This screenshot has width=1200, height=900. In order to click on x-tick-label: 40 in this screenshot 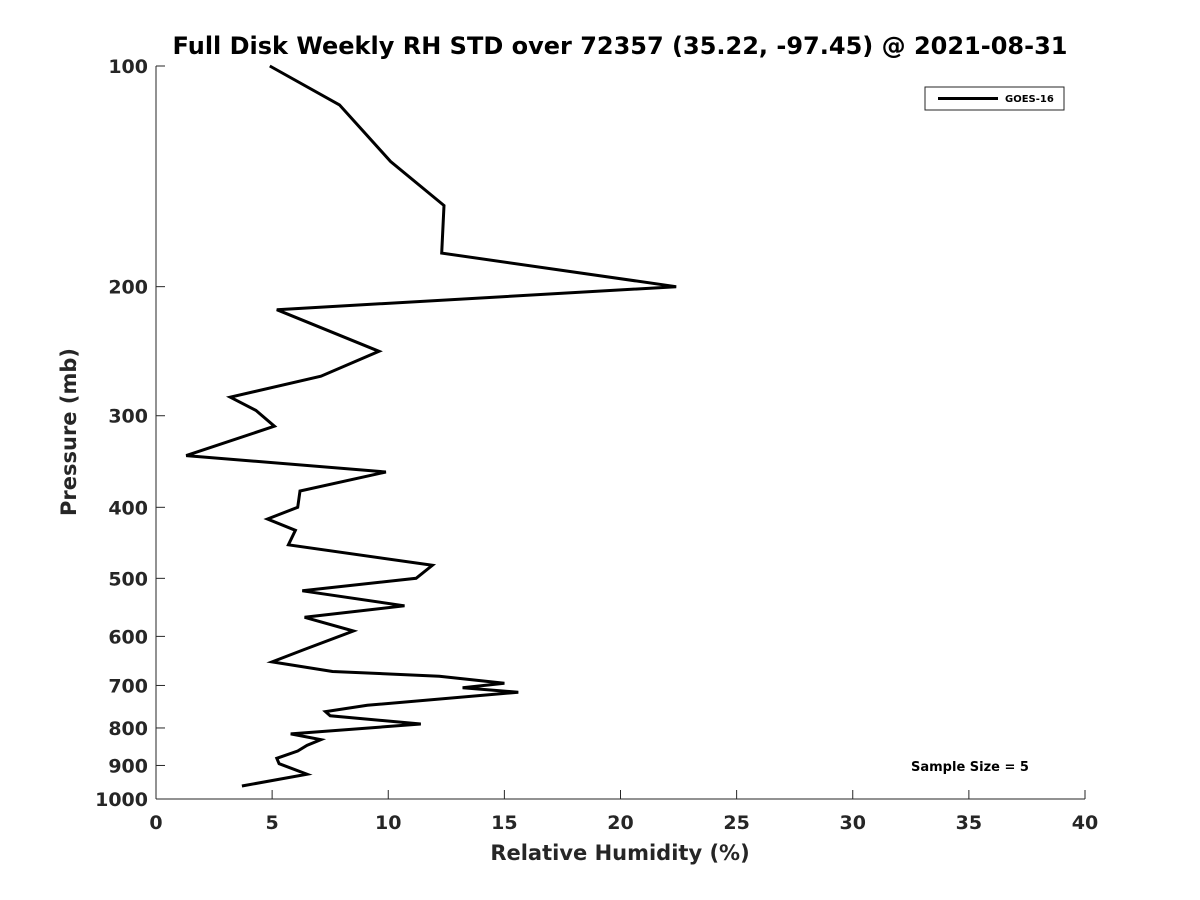, I will do `click(1085, 823)`.